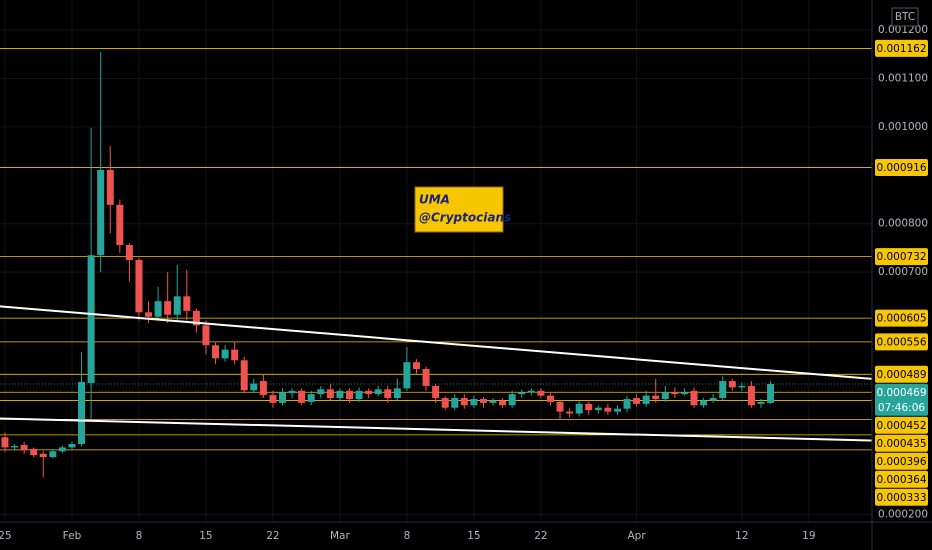 This screenshot has width=932, height=550. What do you see at coordinates (903, 514) in the screenshot?
I see `y-tick-label: 0.000200` at bounding box center [903, 514].